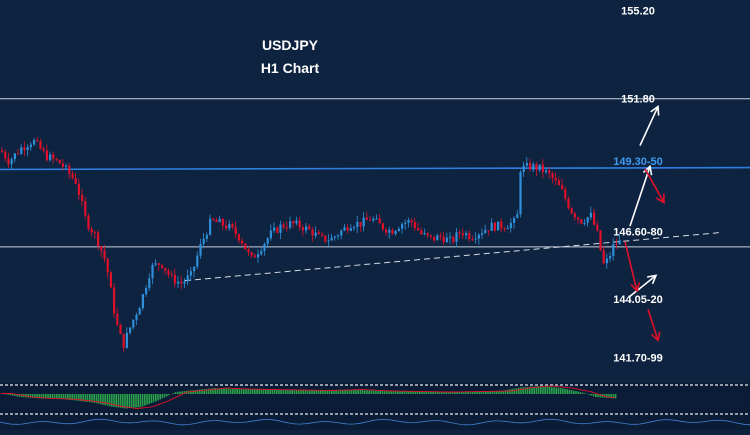 The height and width of the screenshot is (435, 750). Describe the element at coordinates (638, 232) in the screenshot. I see `price-label-3: 146.60-80` at that location.